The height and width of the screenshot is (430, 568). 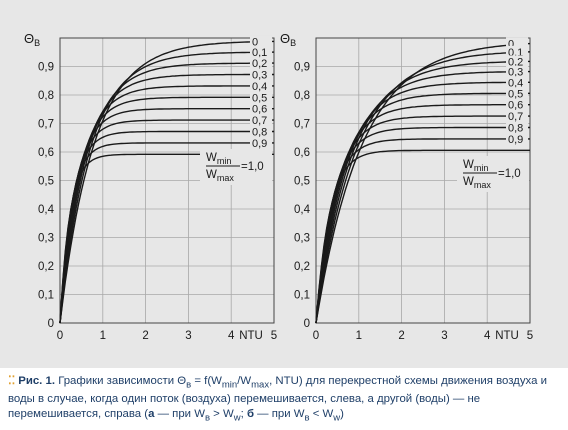 What do you see at coordinates (302, 239) in the screenshot?
I see `y-tick-label: 0,3` at bounding box center [302, 239].